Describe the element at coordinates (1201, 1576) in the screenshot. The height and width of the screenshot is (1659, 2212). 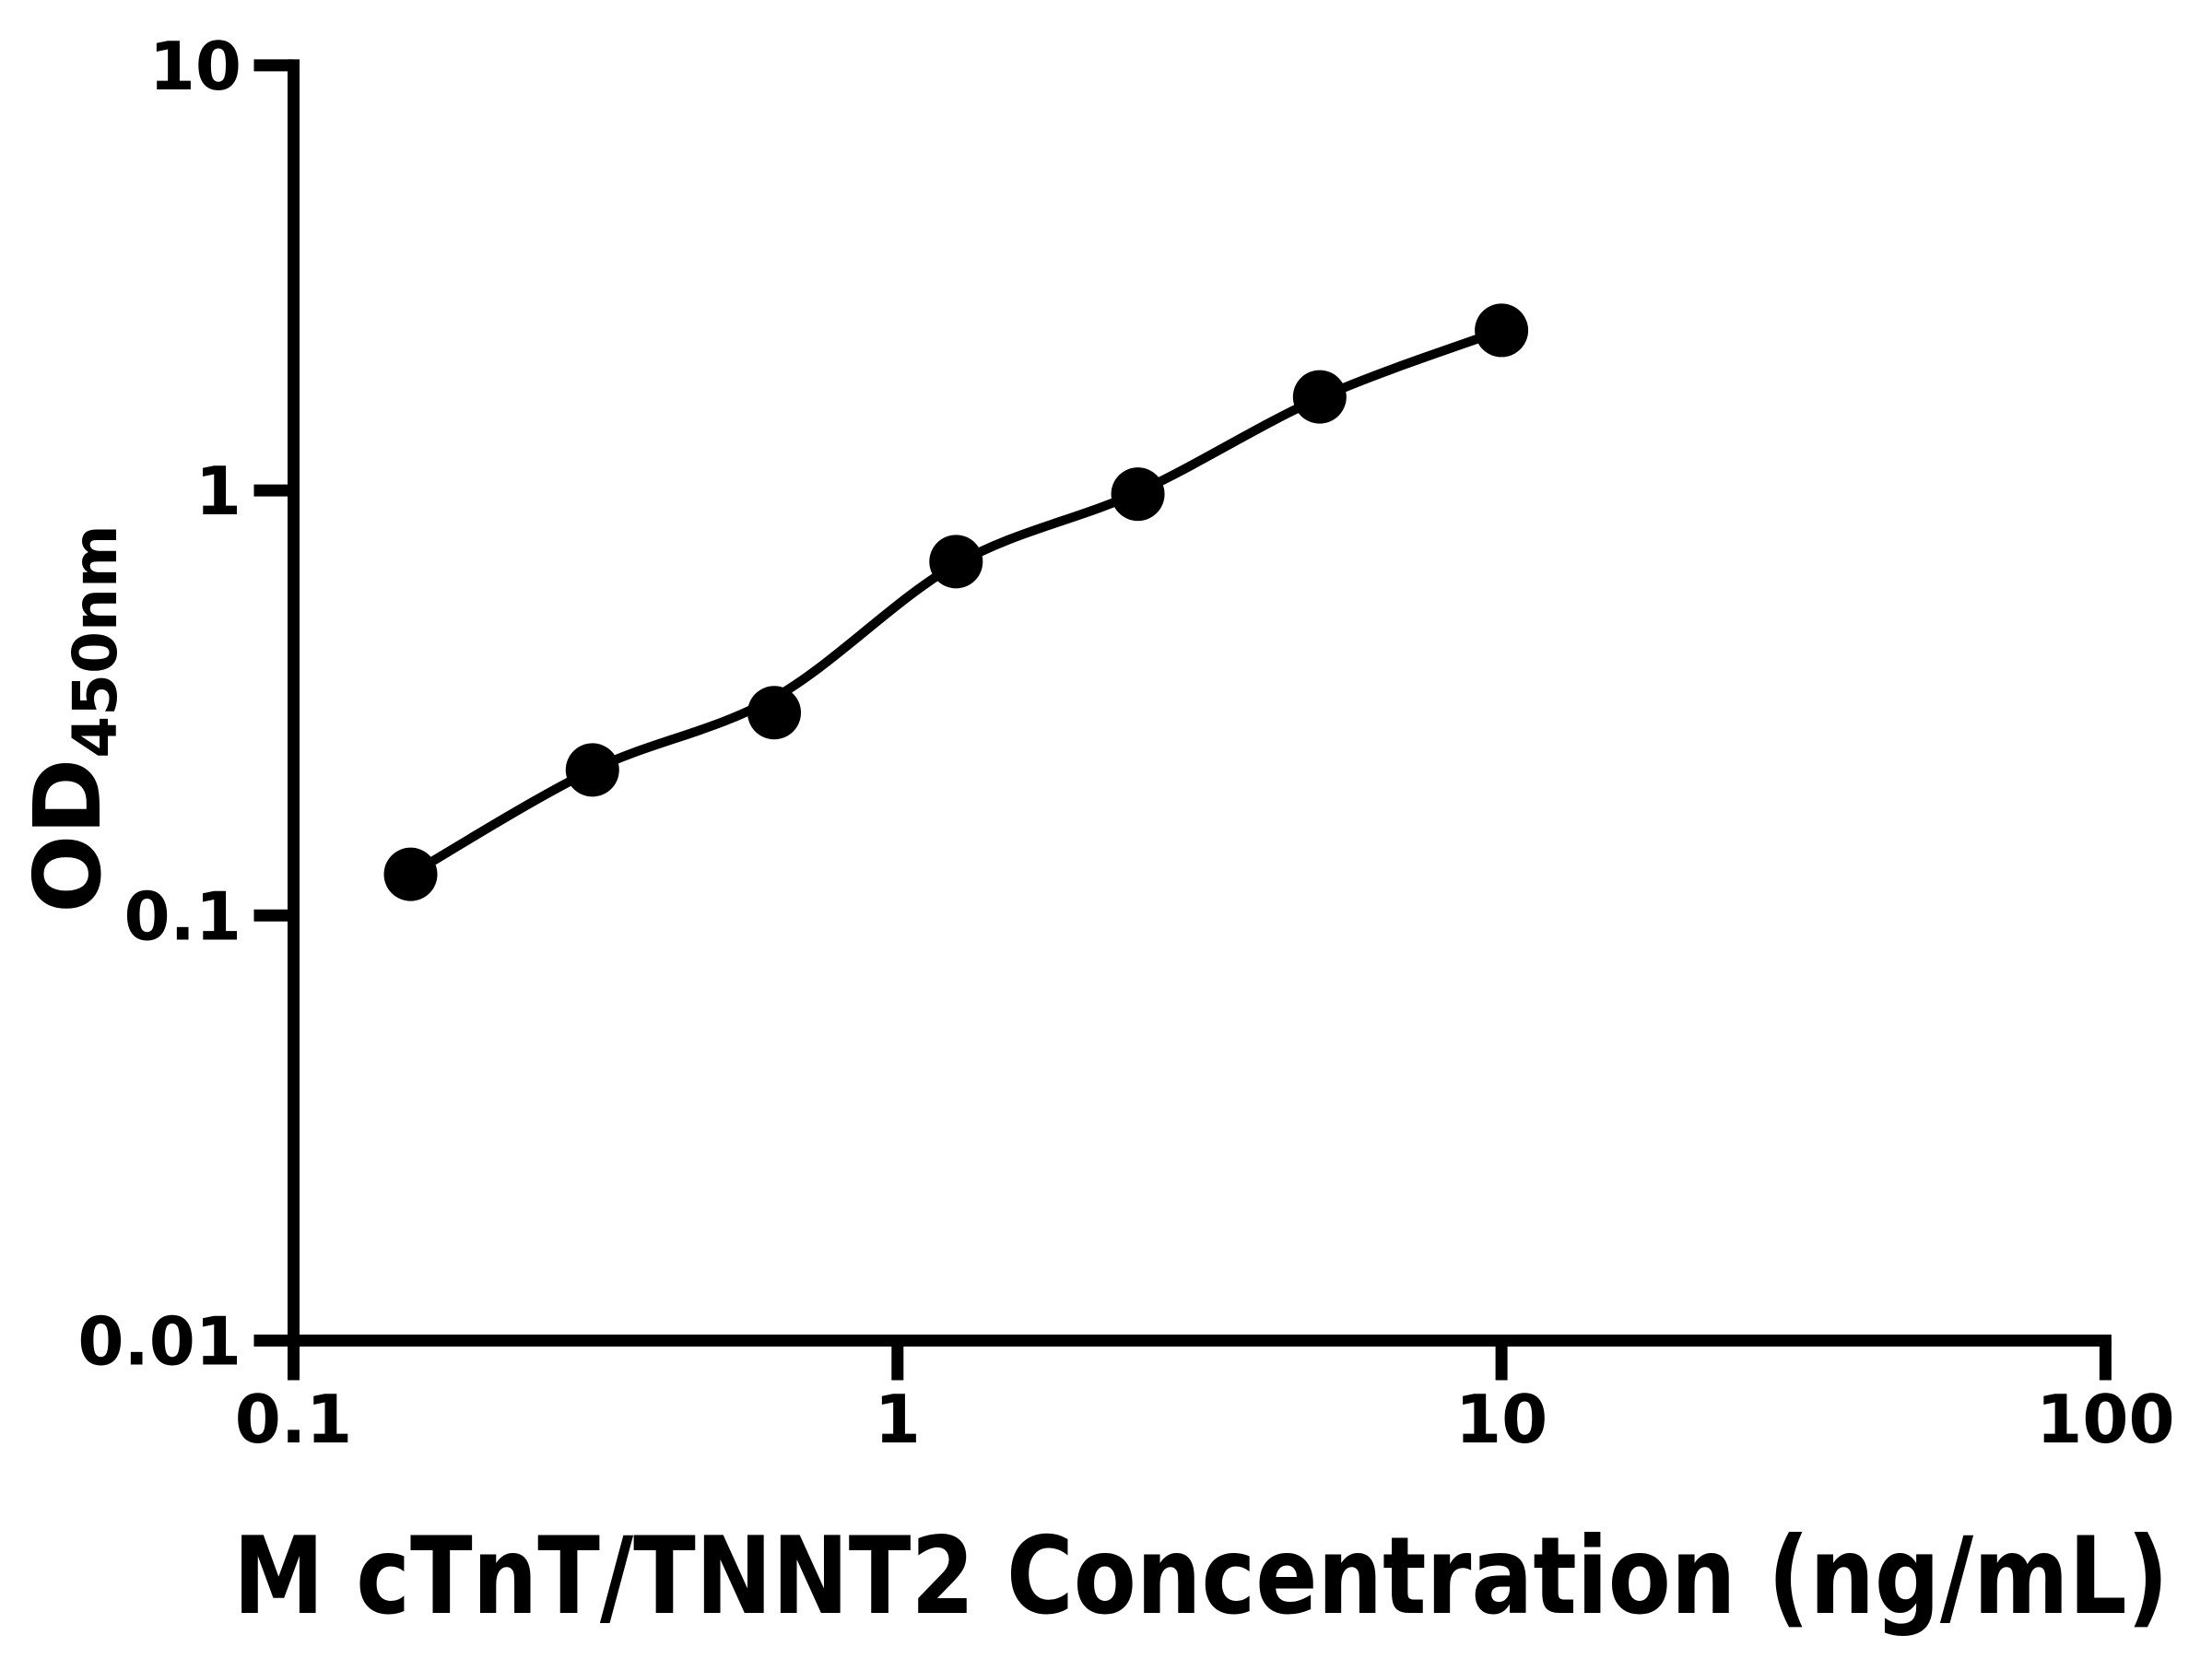
I see `x-axis-title: M cTnT/TNNT2 Concentration (ng/mL)` at that location.